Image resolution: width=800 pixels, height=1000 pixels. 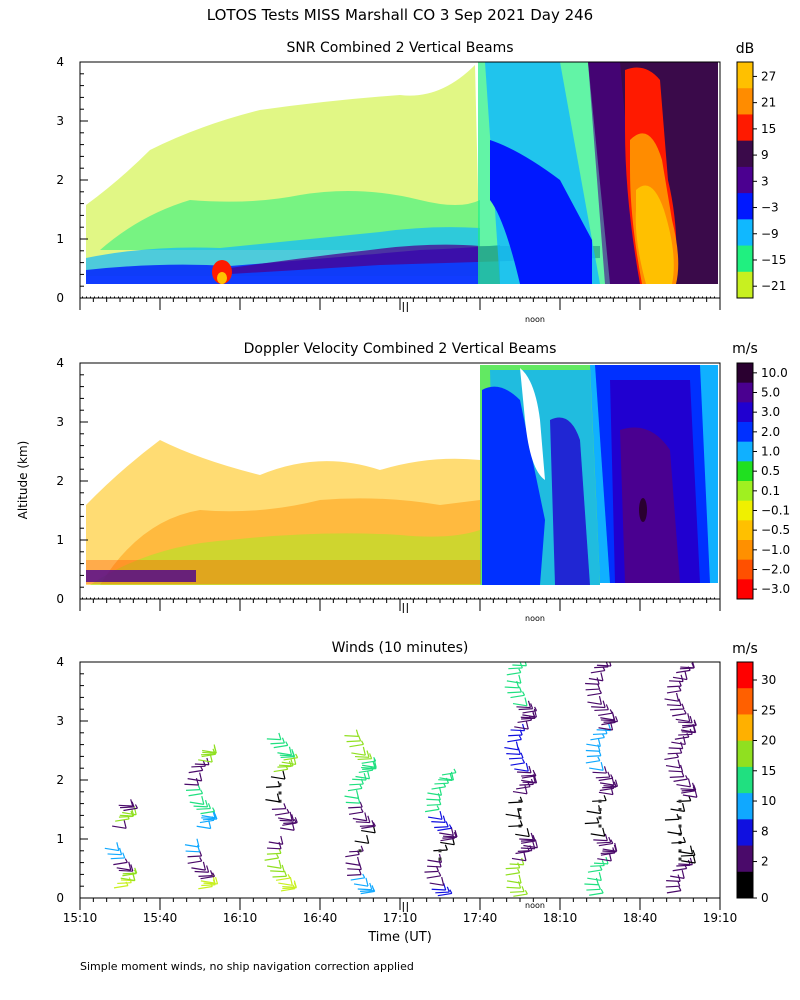 What do you see at coordinates (160, 918) in the screenshot?
I see `x-tick-label: 15:40` at bounding box center [160, 918].